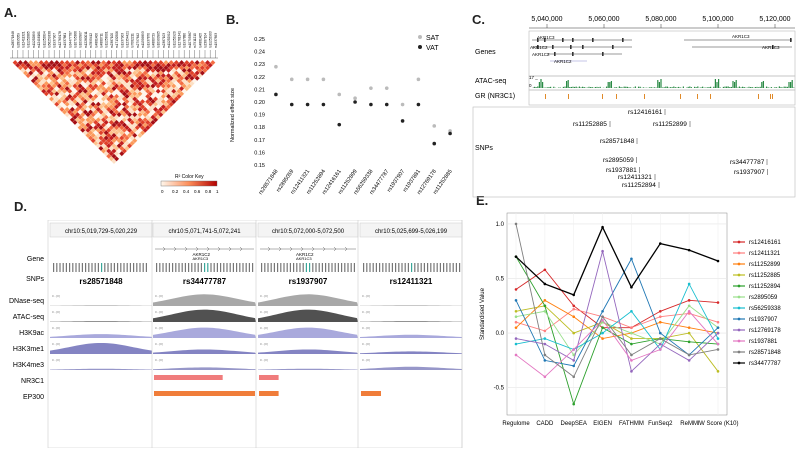 The height and width of the screenshot is (451, 796). I want to click on gr-peak, so click(616, 96).